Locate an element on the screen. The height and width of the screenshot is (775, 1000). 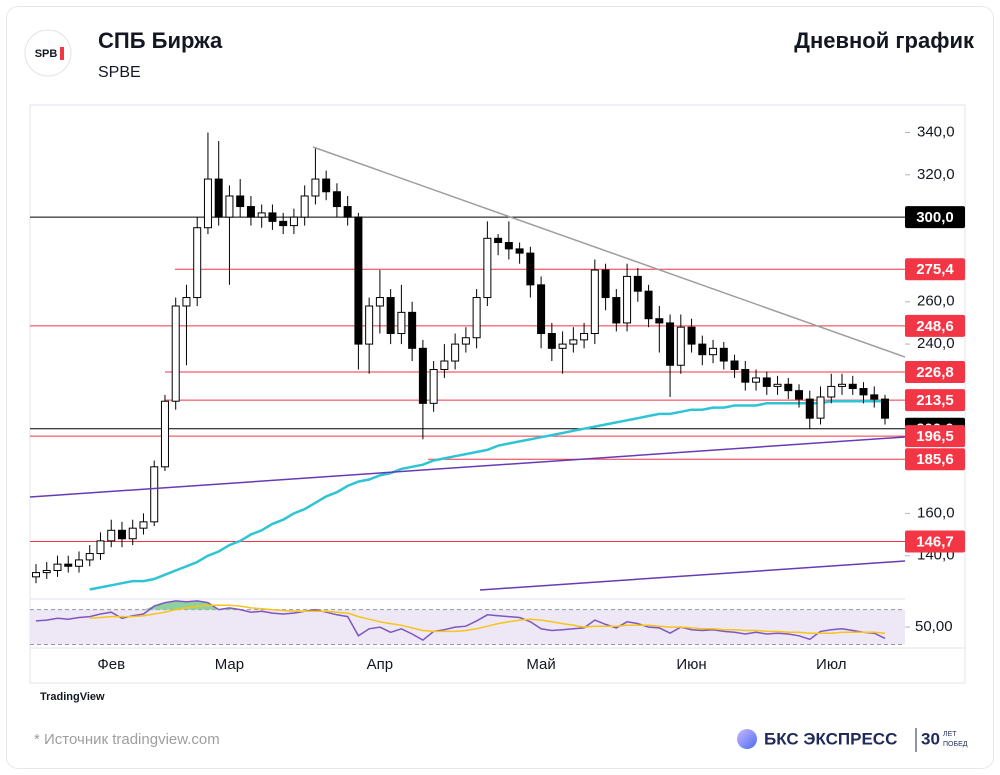
anniversary-years: ЛЕТ is located at coordinates (950, 734).